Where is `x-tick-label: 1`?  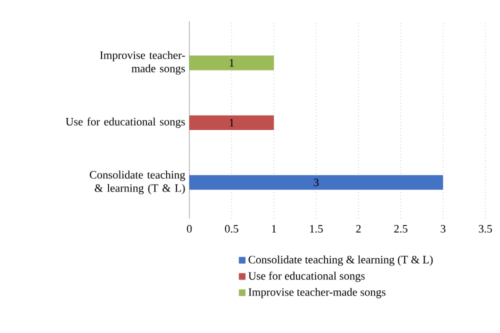 x-tick-label: 1 is located at coordinates (274, 228).